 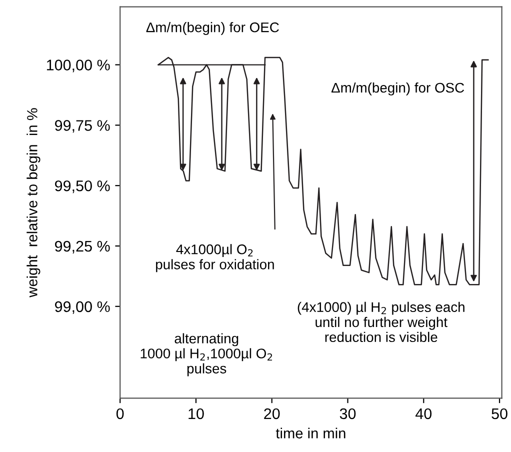 I want to click on annotation: 4x1000µl O$_{2}$ pulses for oxidation, so click(x=215, y=258).